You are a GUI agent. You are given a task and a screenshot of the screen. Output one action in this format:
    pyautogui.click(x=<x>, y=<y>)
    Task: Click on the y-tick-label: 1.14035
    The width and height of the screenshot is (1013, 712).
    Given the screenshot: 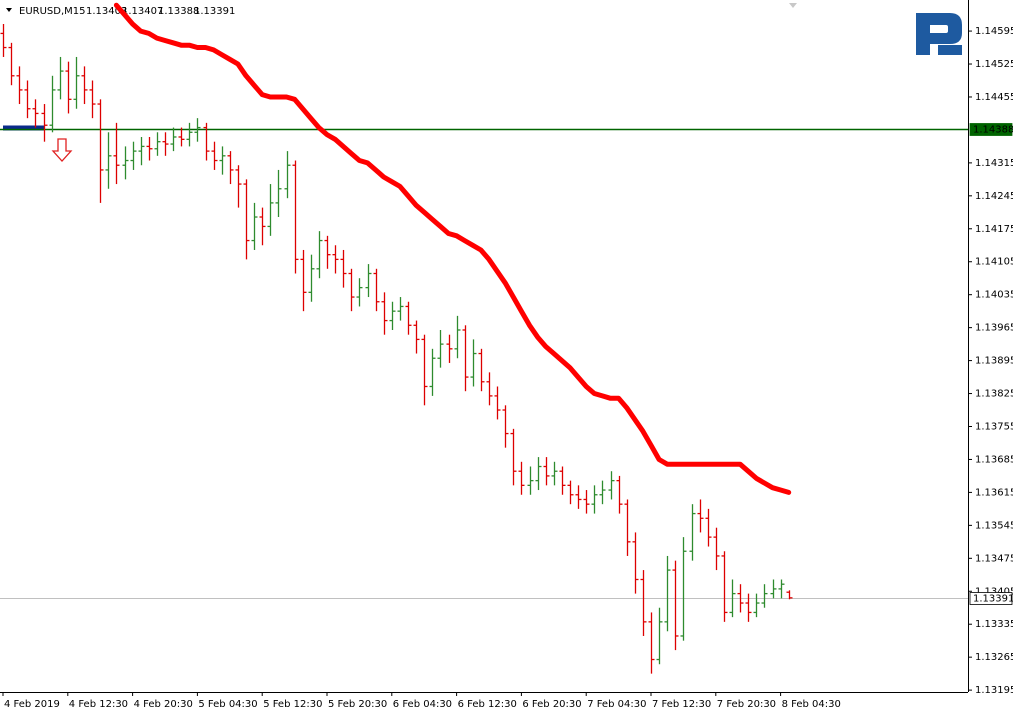 What is the action you would take?
    pyautogui.click(x=994, y=295)
    